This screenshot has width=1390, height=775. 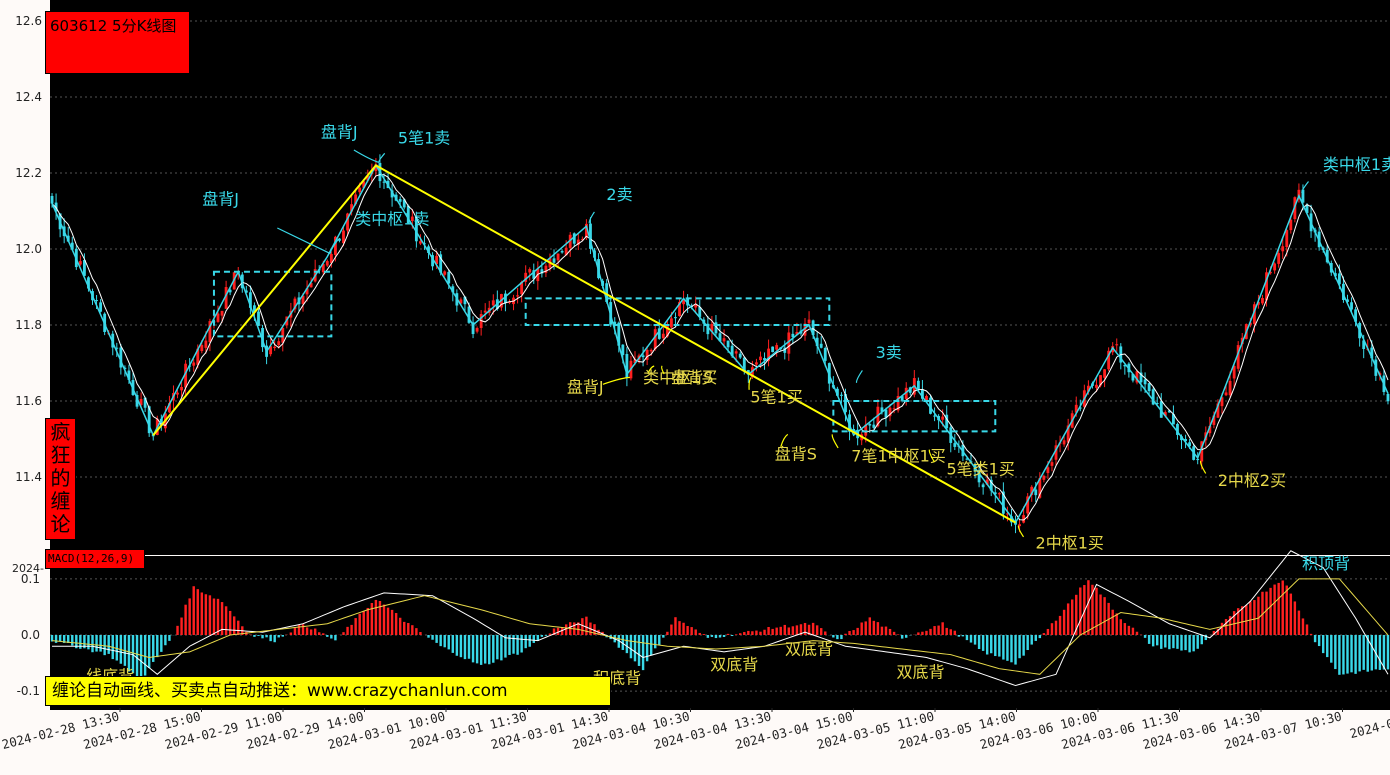 I want to click on x-tick-label: 2024-03-07, so click(x=1369, y=724).